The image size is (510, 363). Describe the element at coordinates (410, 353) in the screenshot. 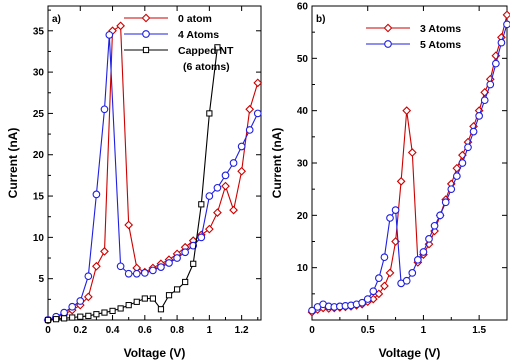

I see `panel-b-x-axis-label: Voltage (V)` at that location.